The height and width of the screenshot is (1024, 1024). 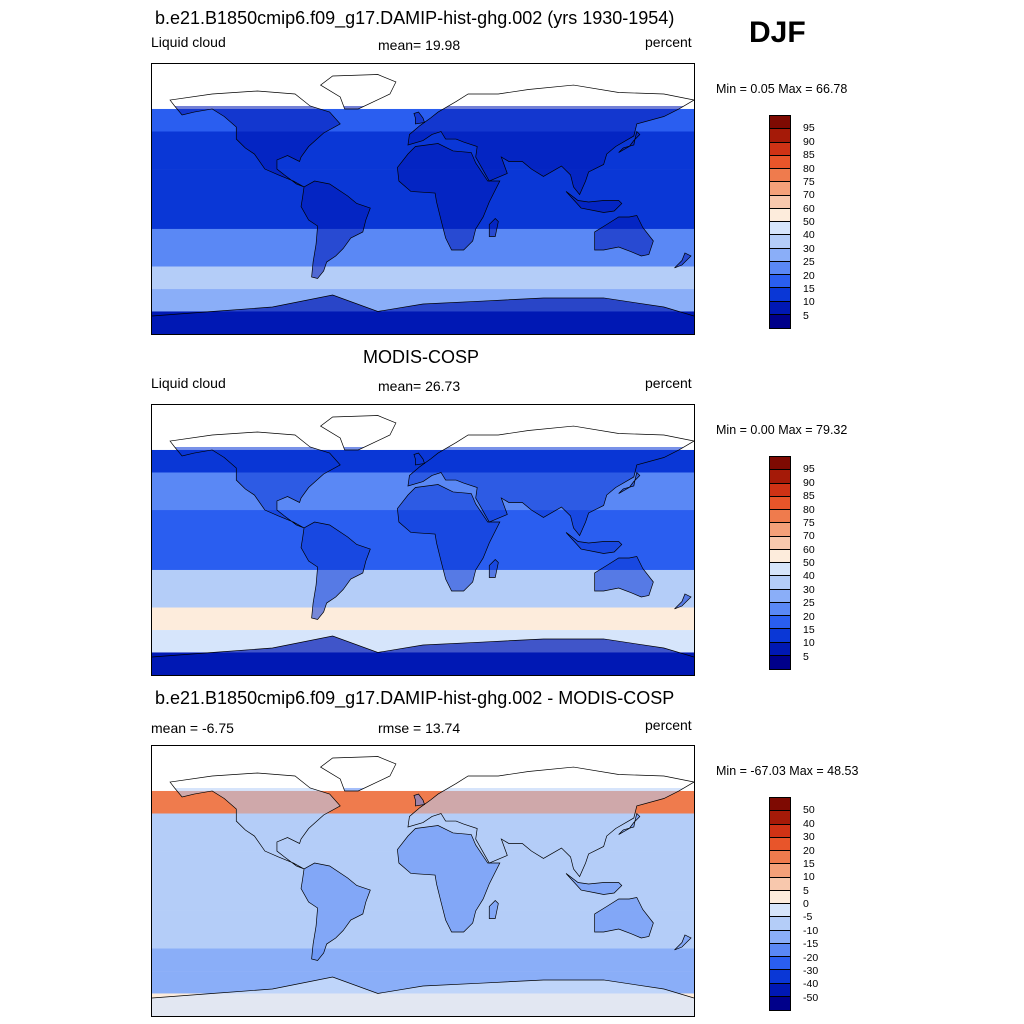 What do you see at coordinates (668, 383) in the screenshot?
I see `panel-2-units-label: percent` at bounding box center [668, 383].